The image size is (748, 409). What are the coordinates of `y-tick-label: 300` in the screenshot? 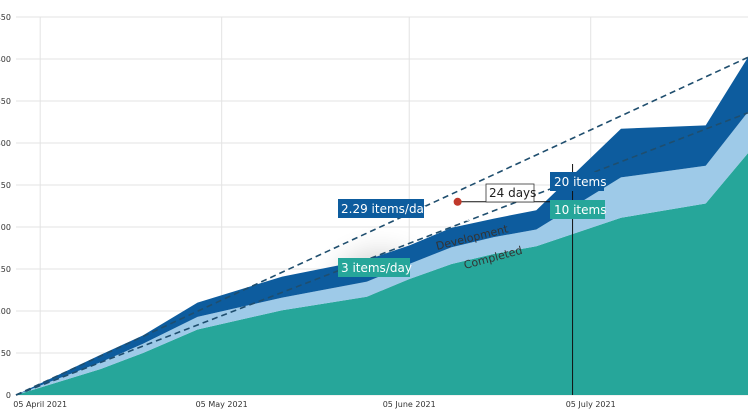 It's located at (5, 143).